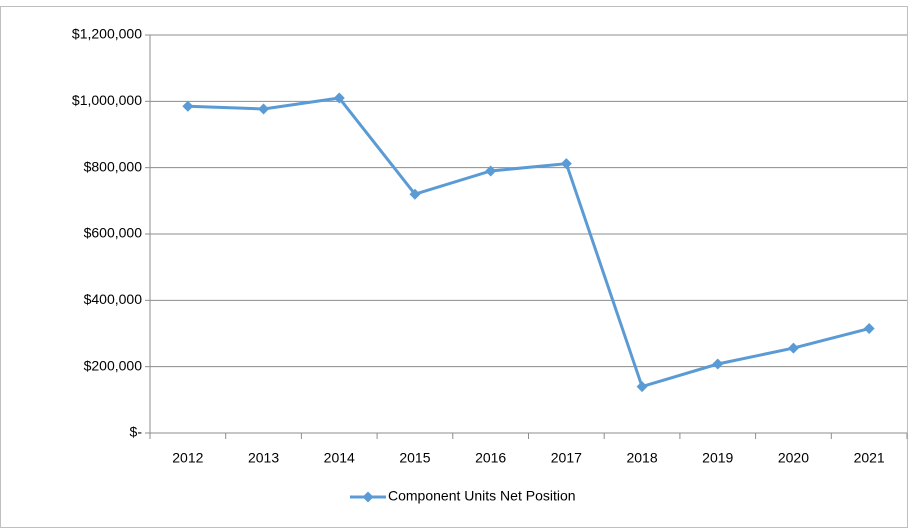 This screenshot has height=529, width=909. What do you see at coordinates (368, 497) in the screenshot?
I see `legend-marker` at bounding box center [368, 497].